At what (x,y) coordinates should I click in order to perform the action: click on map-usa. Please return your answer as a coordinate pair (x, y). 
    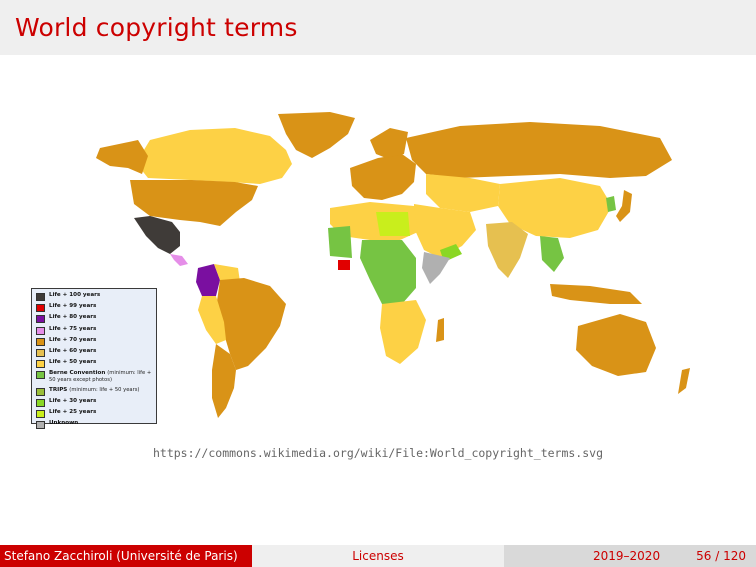
    Looking at the image, I should click on (194, 203).